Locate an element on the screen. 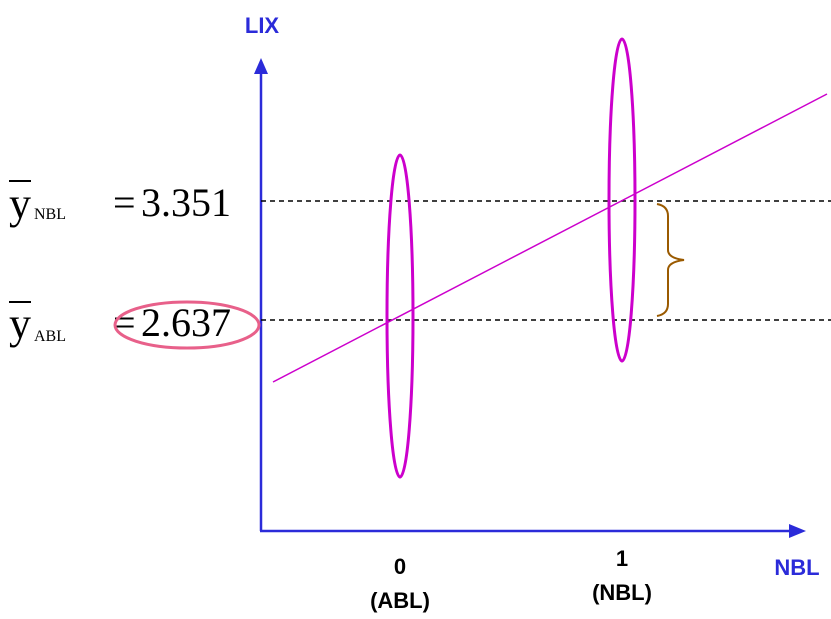 Image resolution: width=831 pixels, height=619 pixels. mean-nbl-value: 3.351 is located at coordinates (186, 202).